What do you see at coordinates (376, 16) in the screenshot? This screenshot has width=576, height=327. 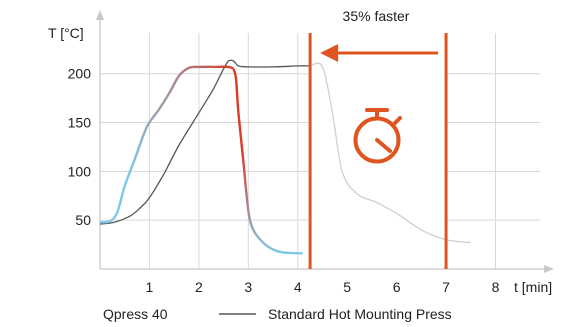 I see `faster-annotation: 35% faster` at bounding box center [376, 16].